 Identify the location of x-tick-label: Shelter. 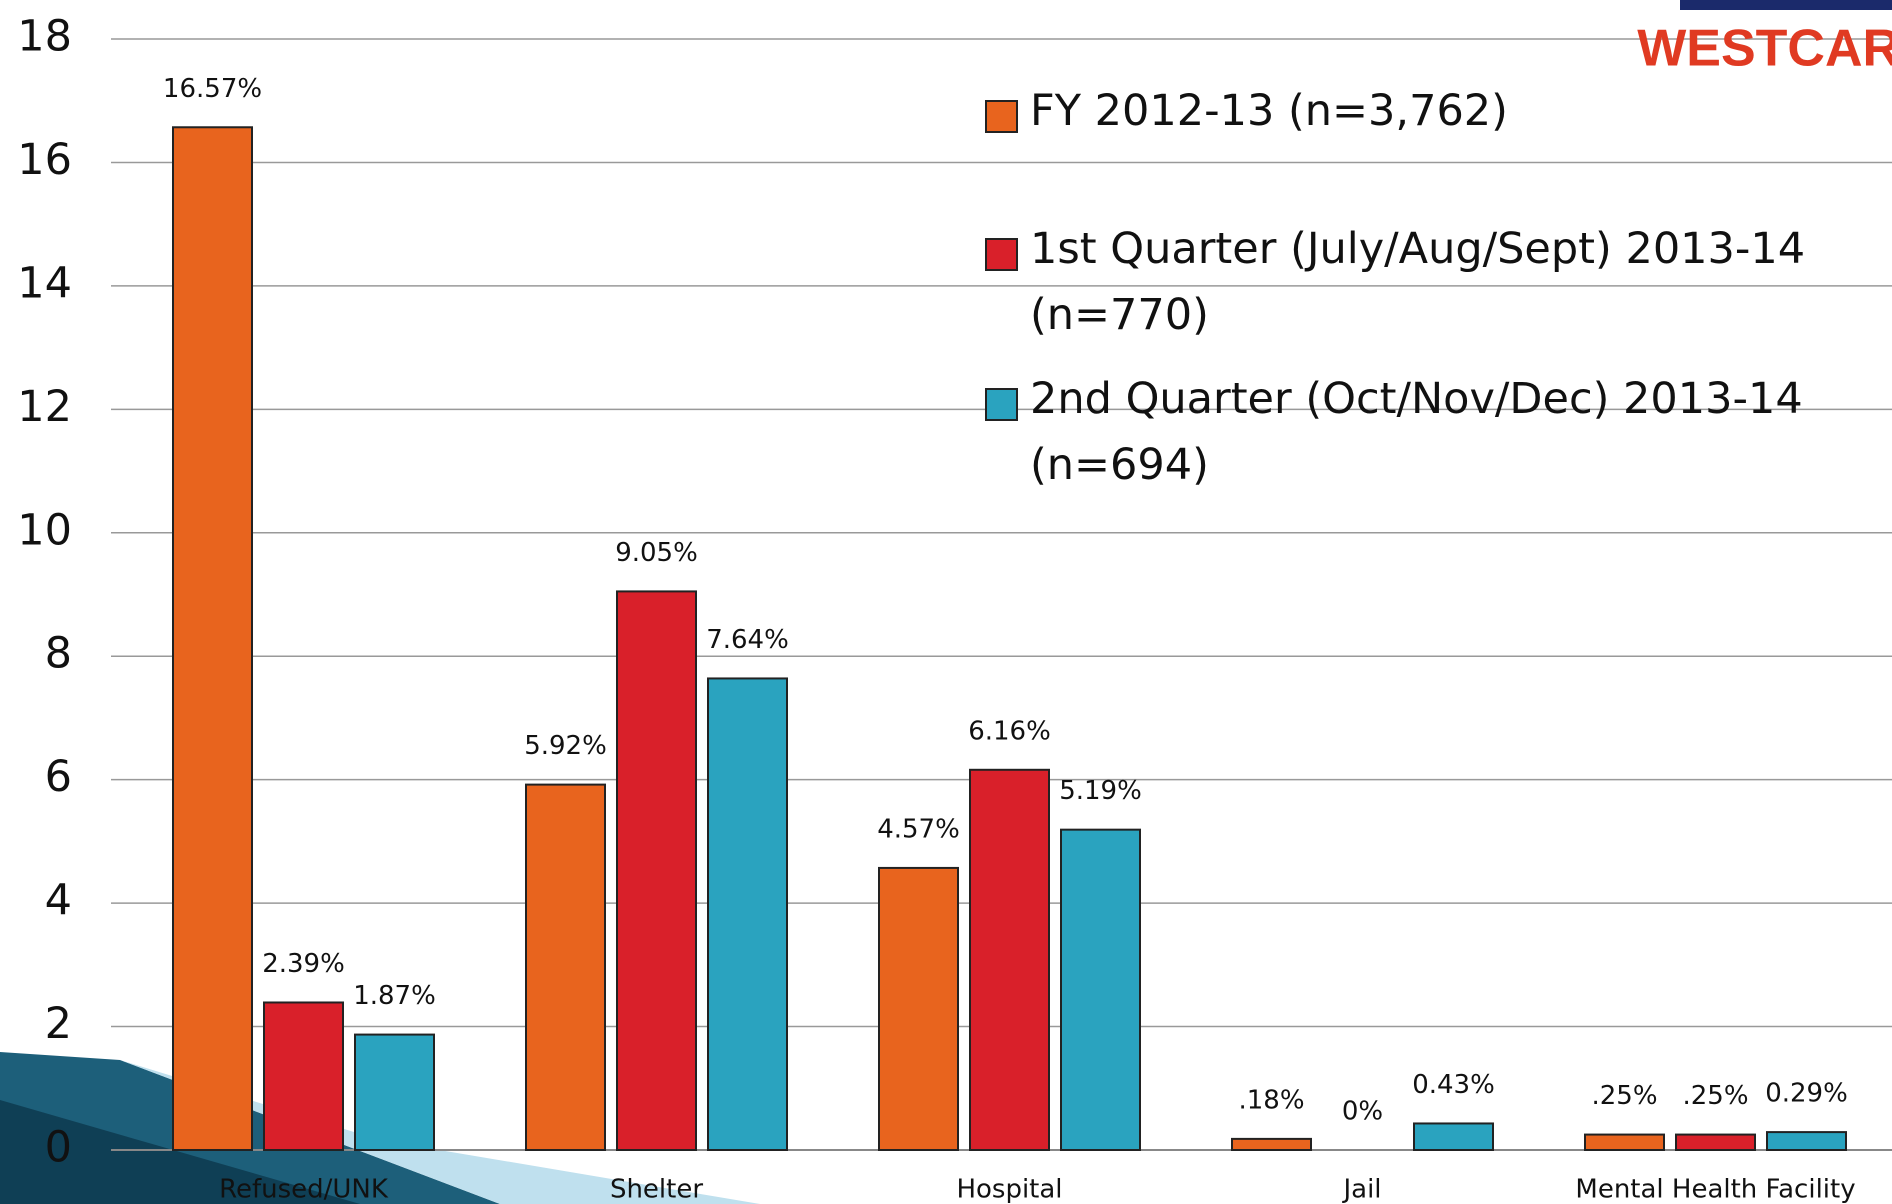
(656, 1189).